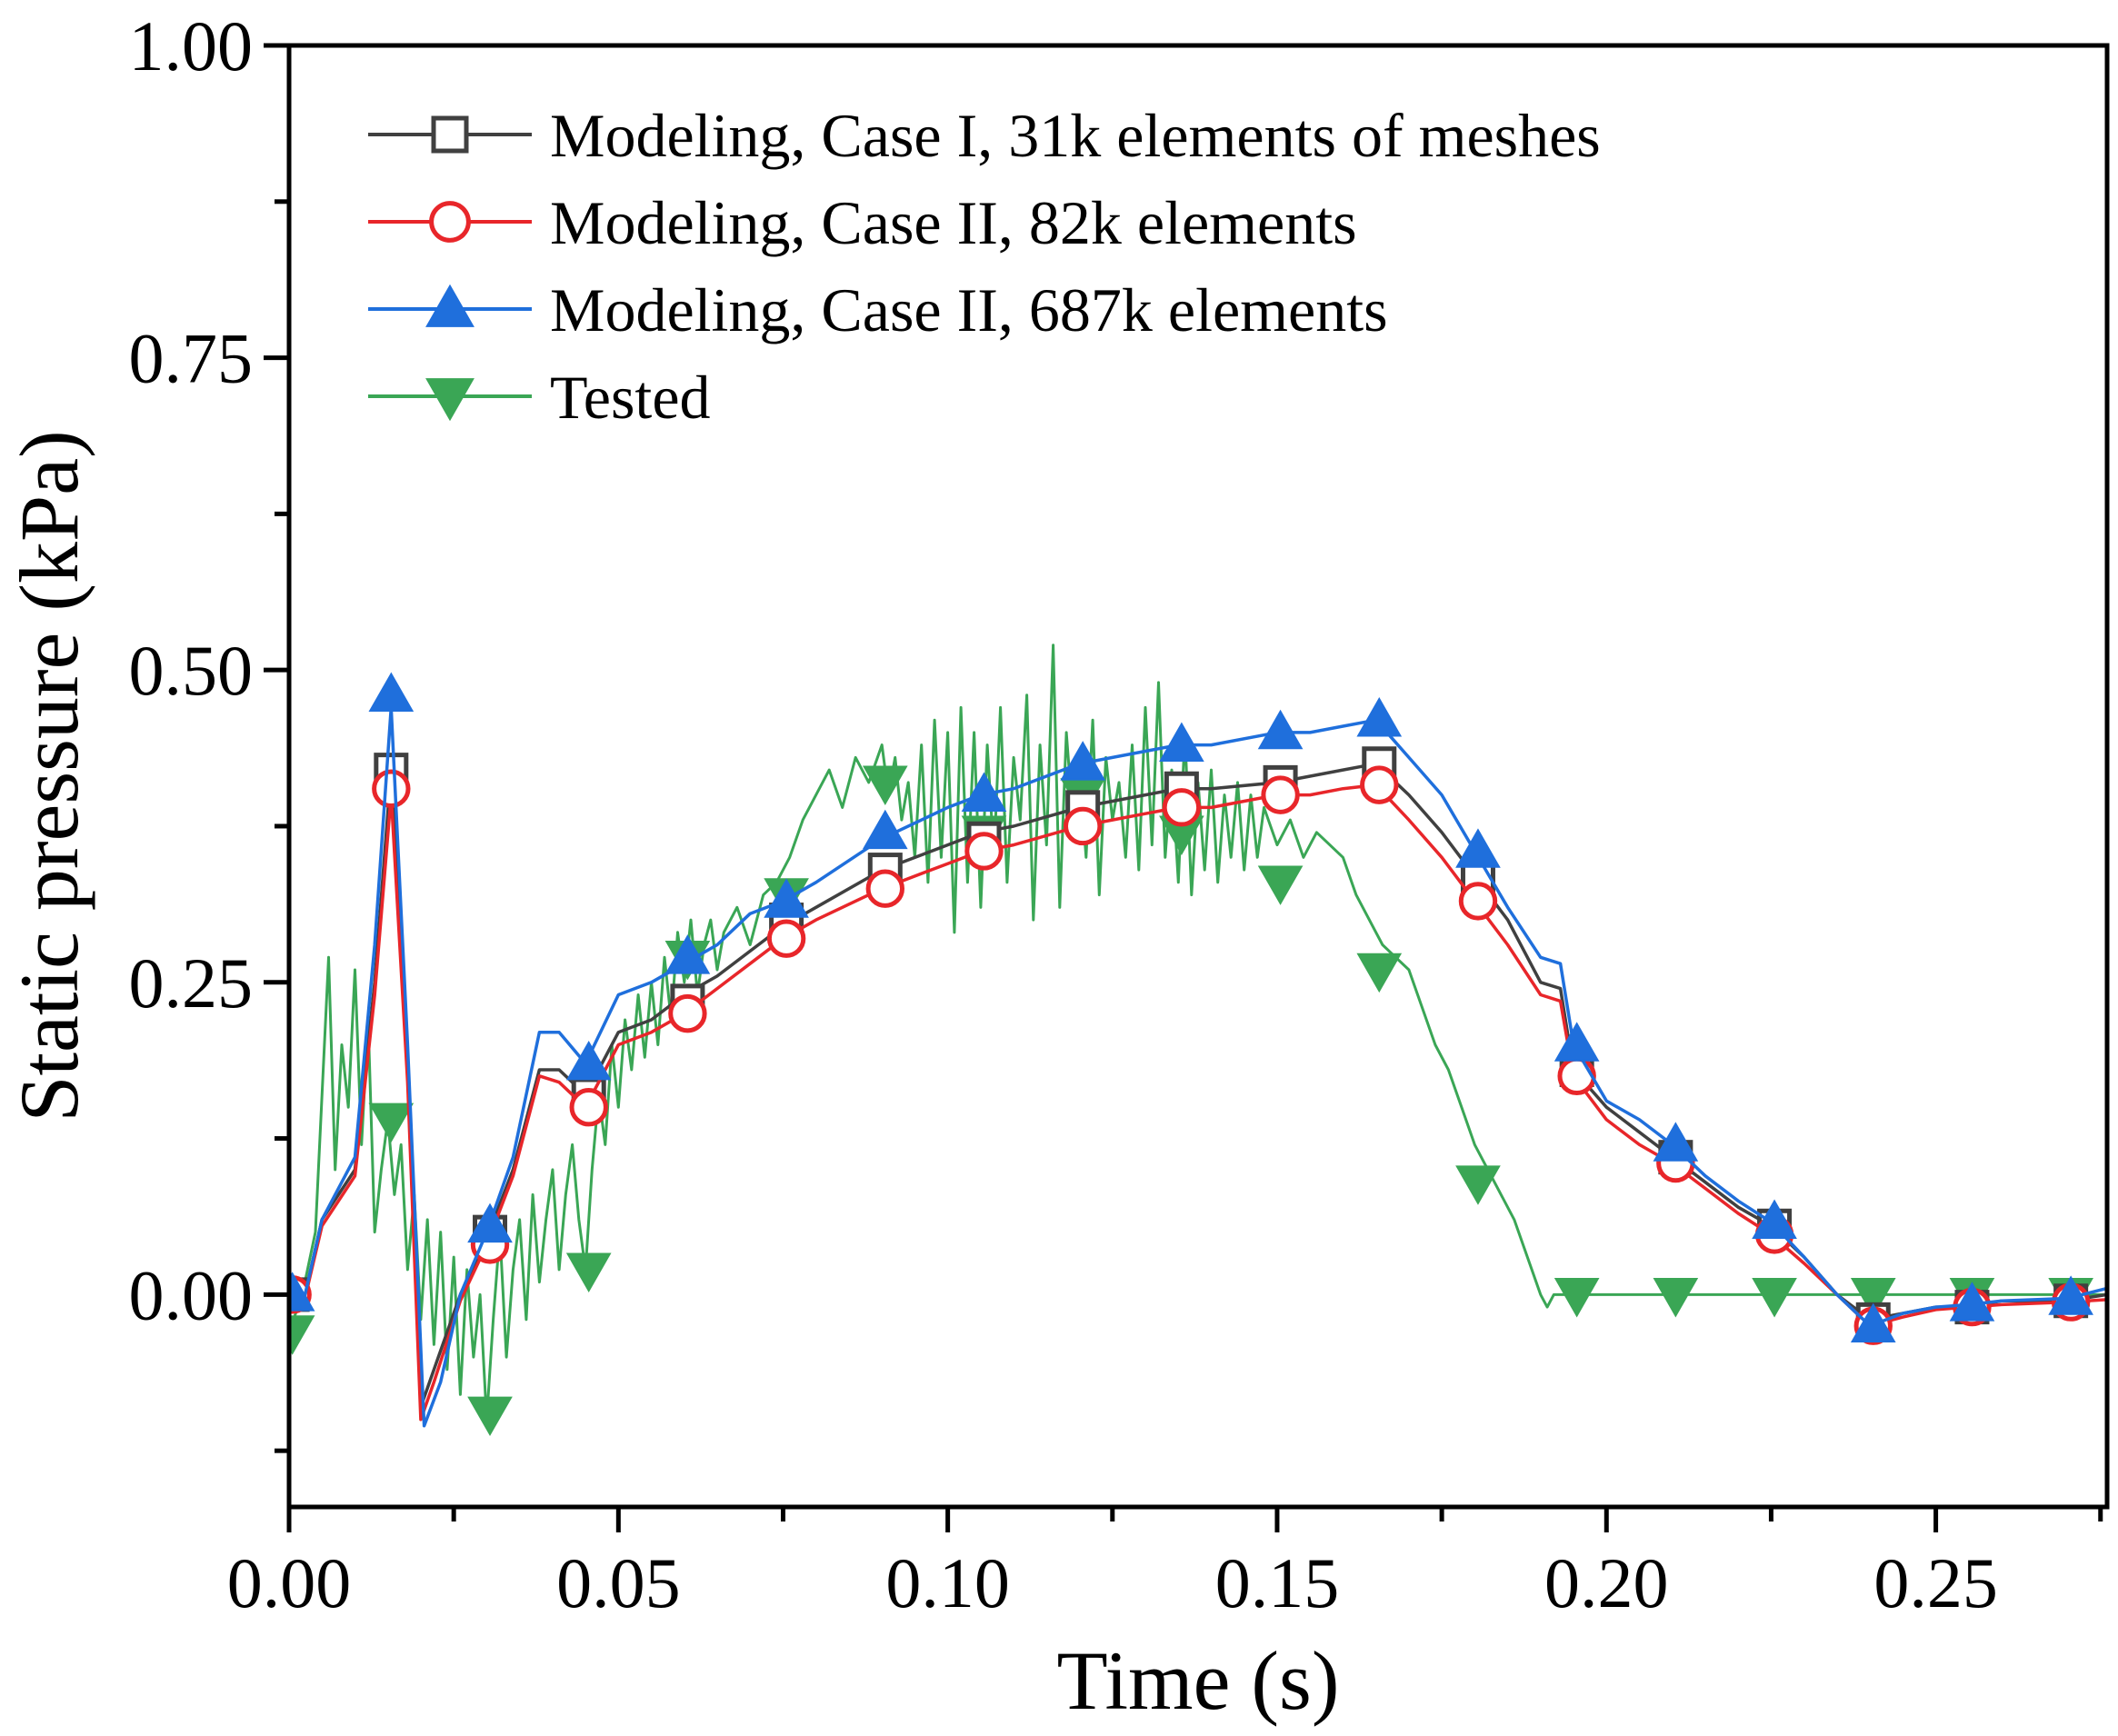 The width and height of the screenshot is (2118, 1736). I want to click on y-tick-label: 0.00, so click(192, 1294).